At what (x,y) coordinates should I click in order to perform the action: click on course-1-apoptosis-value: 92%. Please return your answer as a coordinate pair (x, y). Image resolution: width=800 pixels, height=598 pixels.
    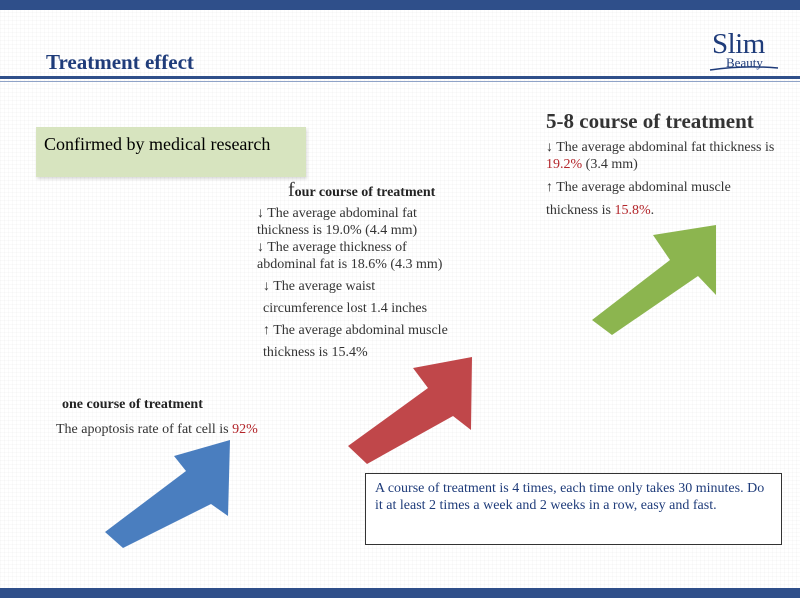
    Looking at the image, I should click on (245, 429).